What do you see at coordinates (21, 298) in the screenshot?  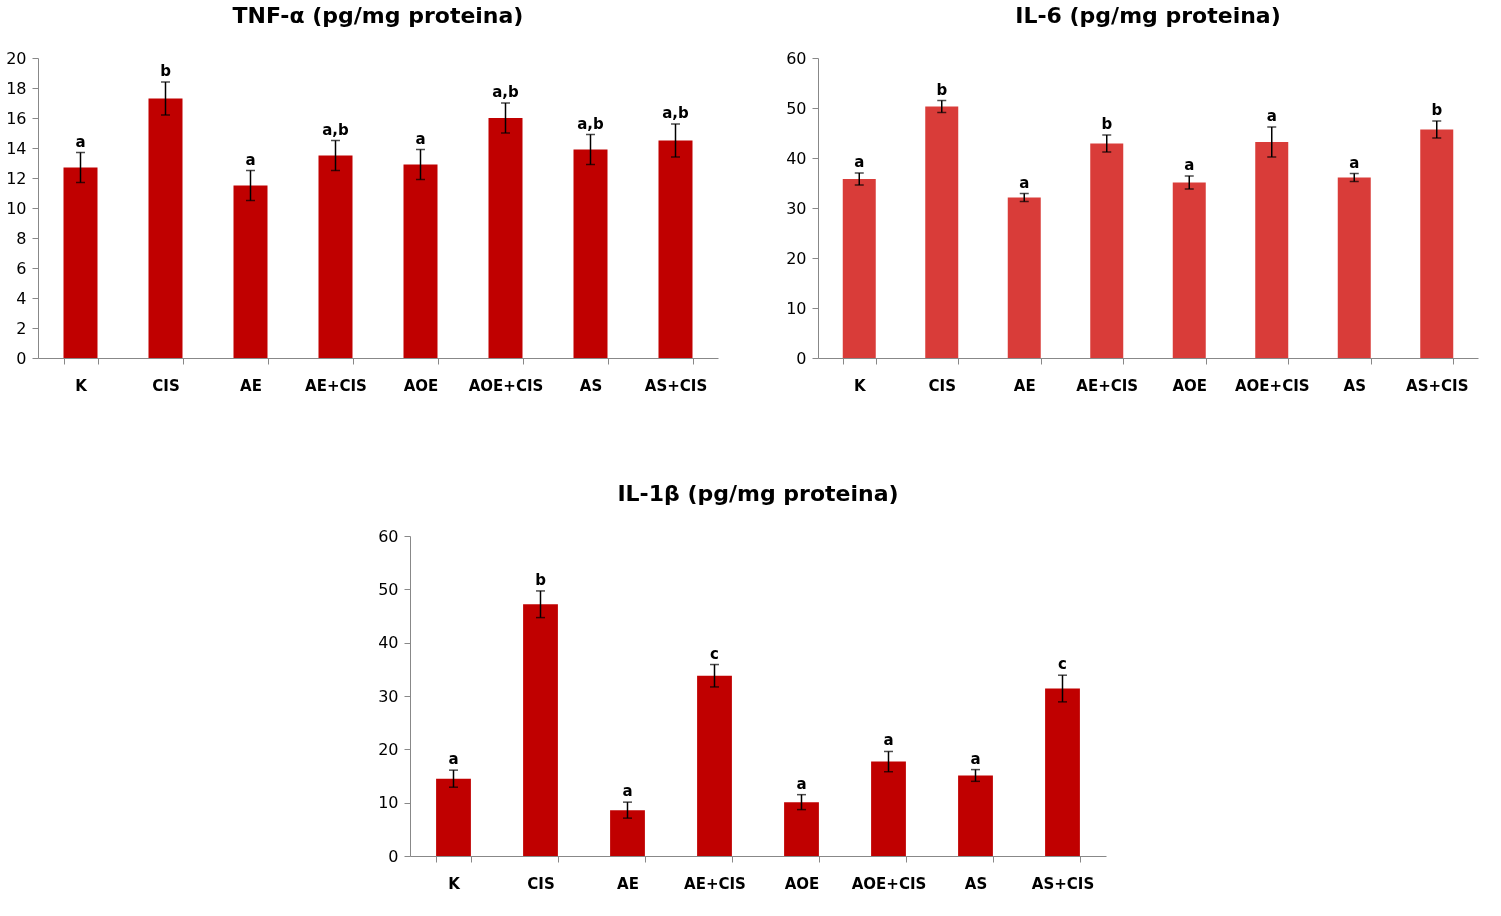 I see `y-tick-label: 4` at bounding box center [21, 298].